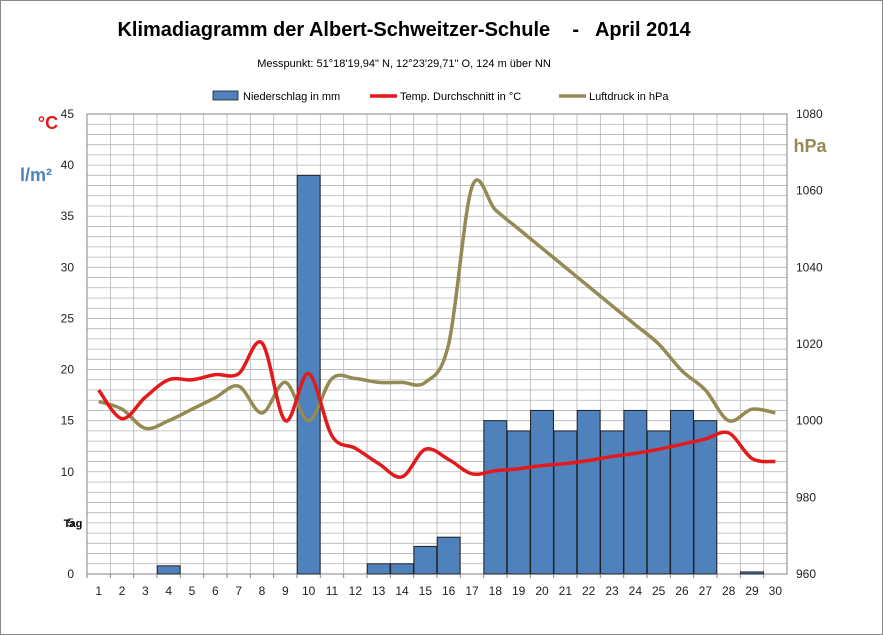  What do you see at coordinates (192, 591) in the screenshot?
I see `x-tick-label: 5` at bounding box center [192, 591].